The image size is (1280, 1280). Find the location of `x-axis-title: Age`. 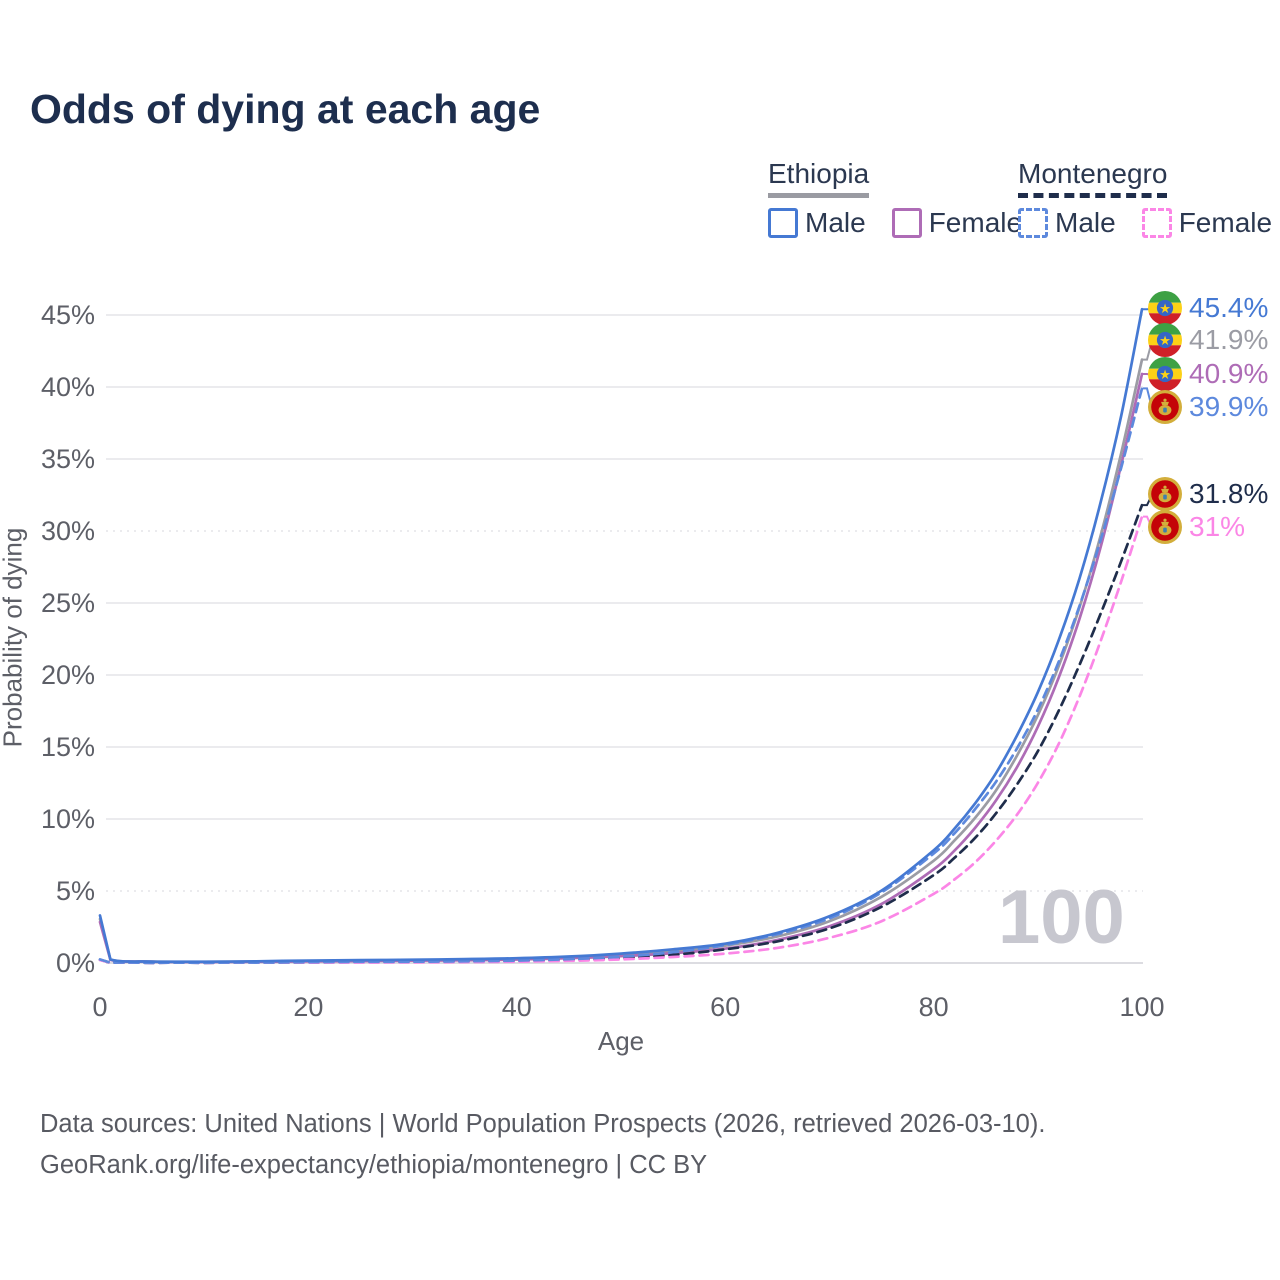

x-axis-title: Age is located at coordinates (621, 1041).